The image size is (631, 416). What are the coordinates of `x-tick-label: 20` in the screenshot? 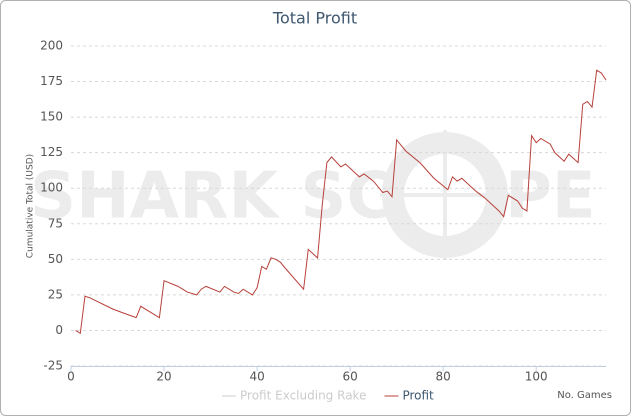 It's located at (163, 377).